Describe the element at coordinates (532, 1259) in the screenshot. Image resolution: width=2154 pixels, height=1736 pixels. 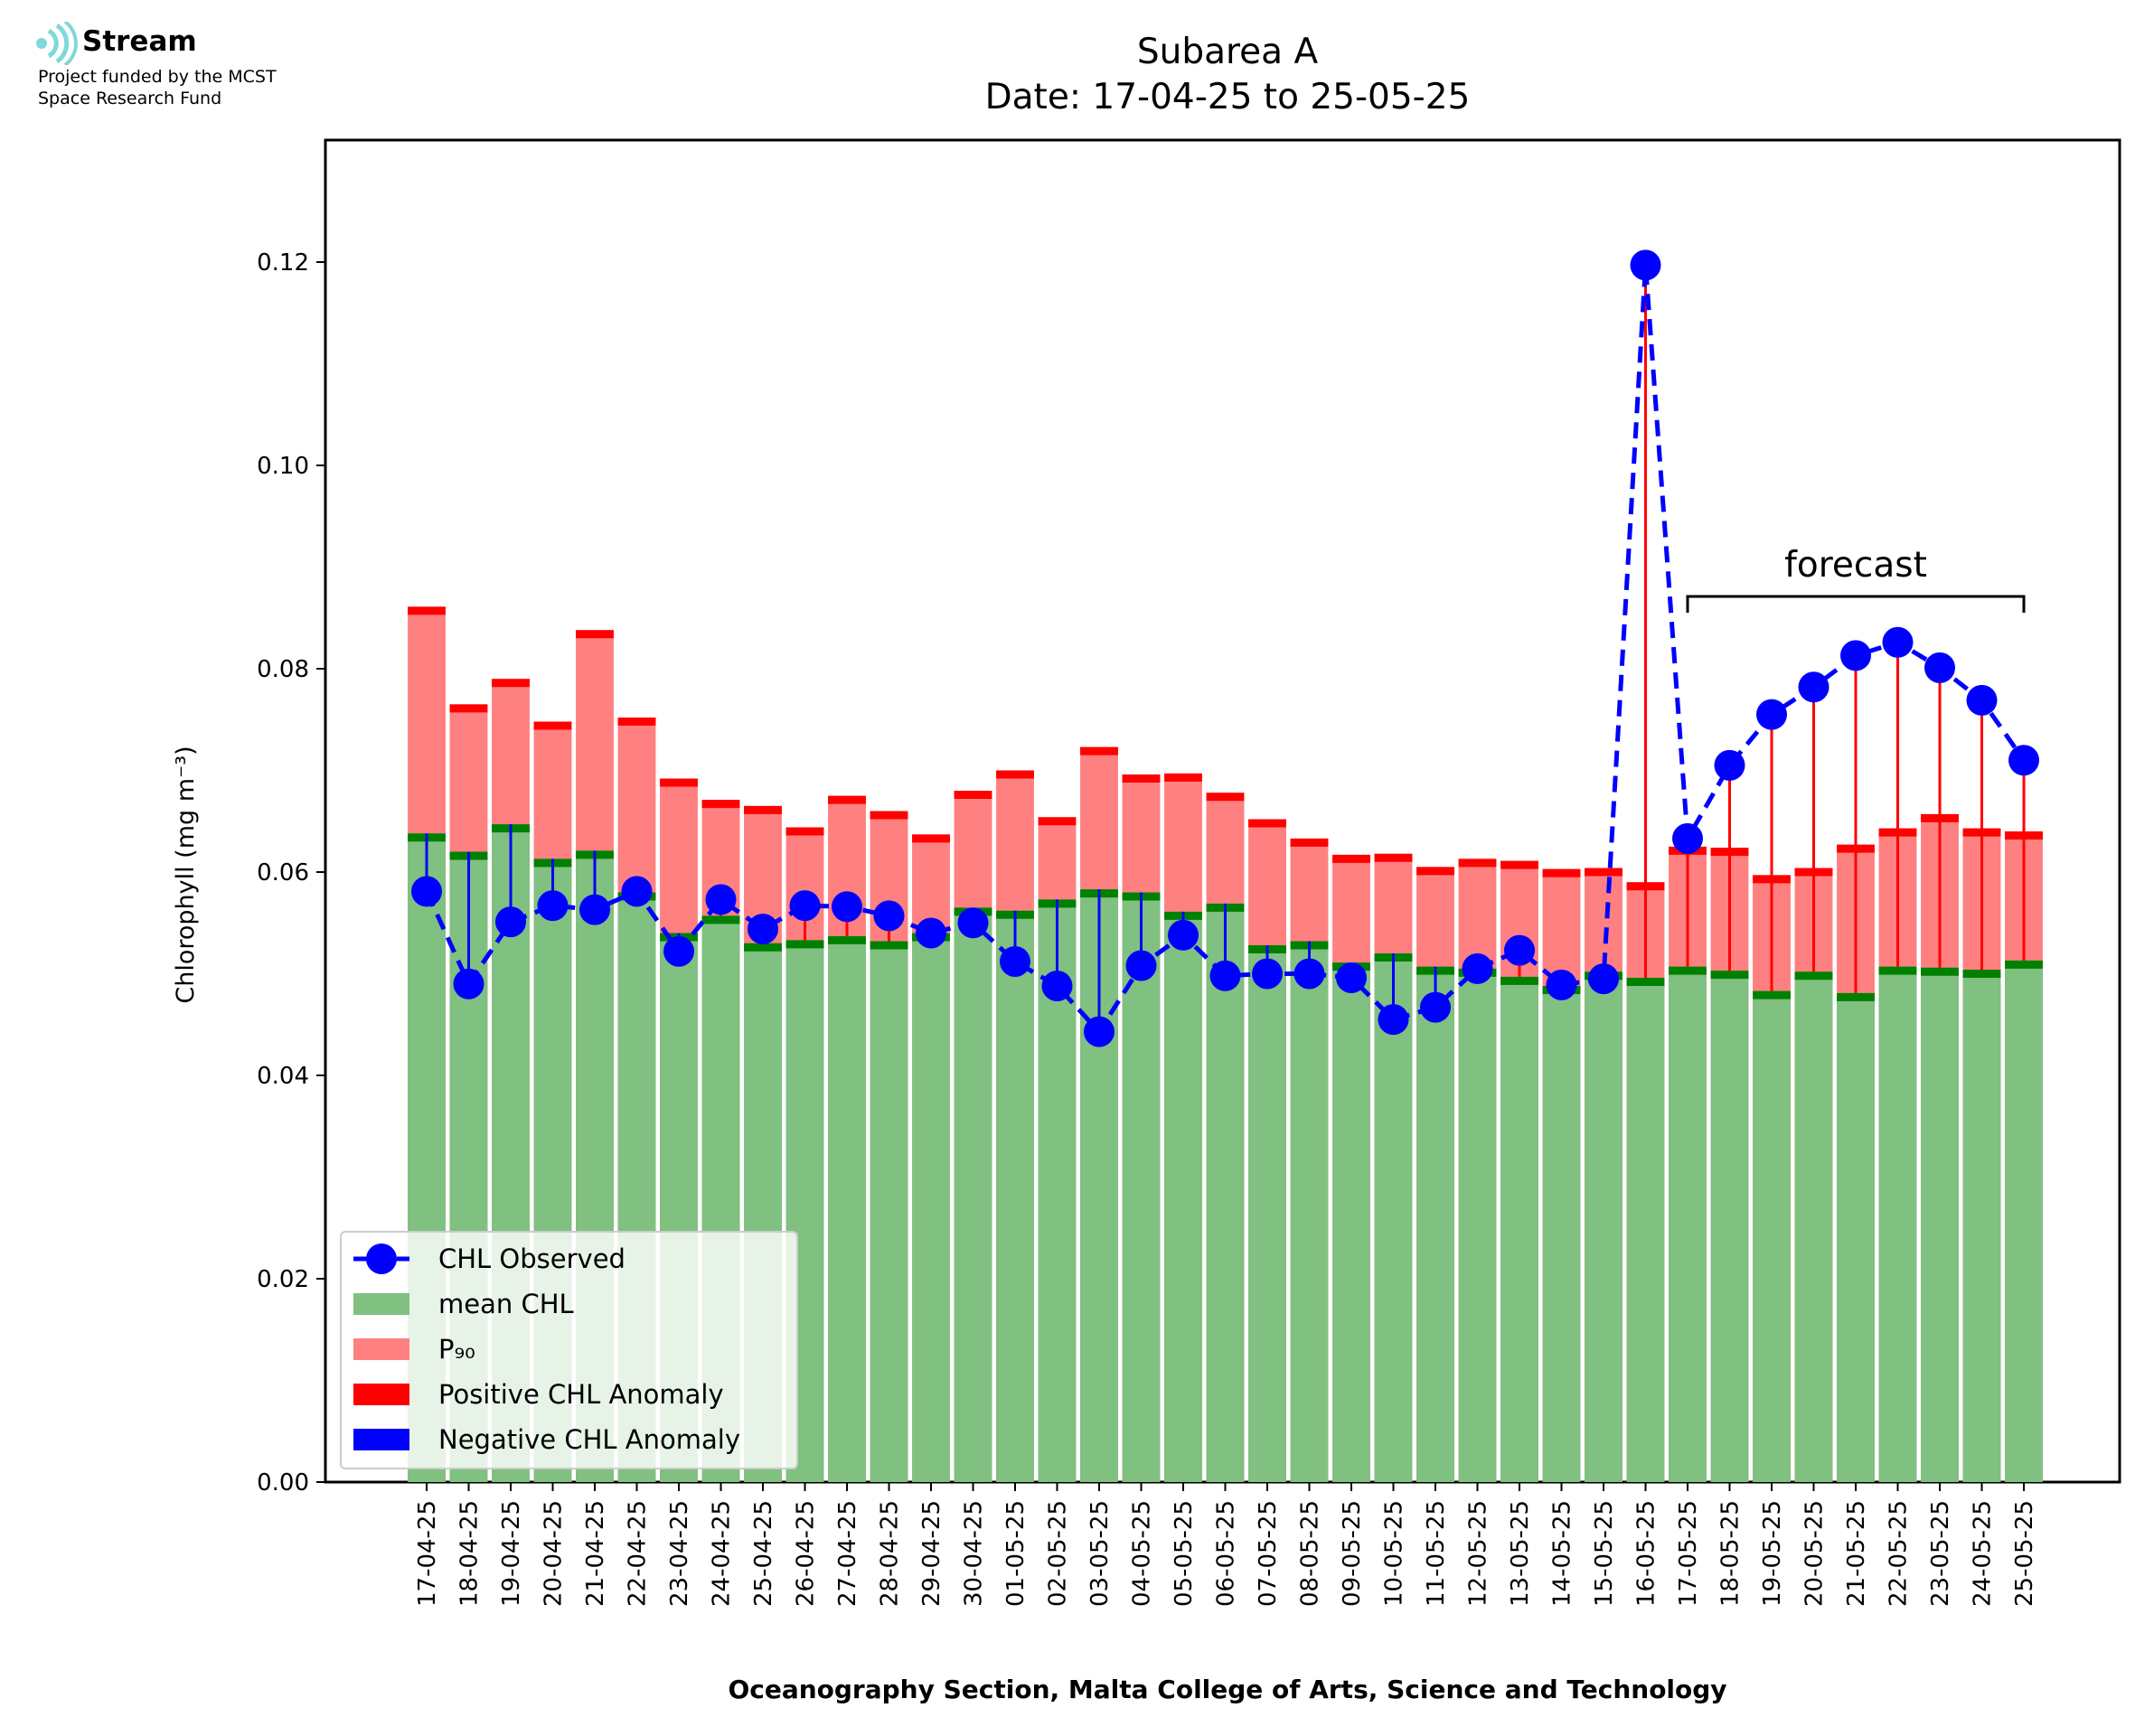
I see `legend-label: CHL Observed` at that location.